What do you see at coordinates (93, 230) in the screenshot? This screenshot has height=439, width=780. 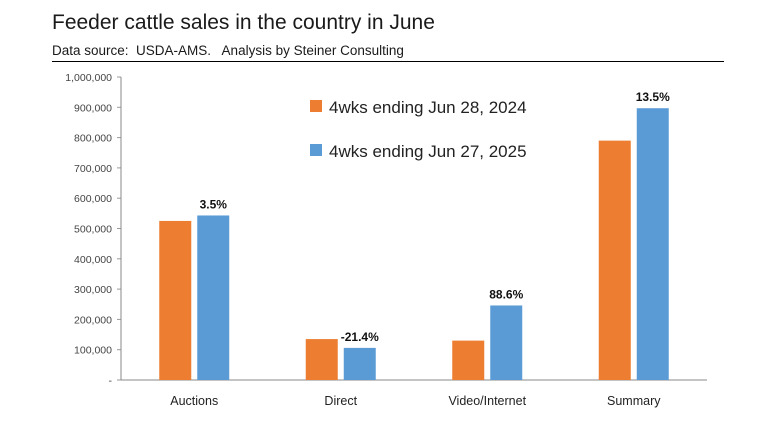 I see `y-axis-tick-label: 500,000` at bounding box center [93, 230].